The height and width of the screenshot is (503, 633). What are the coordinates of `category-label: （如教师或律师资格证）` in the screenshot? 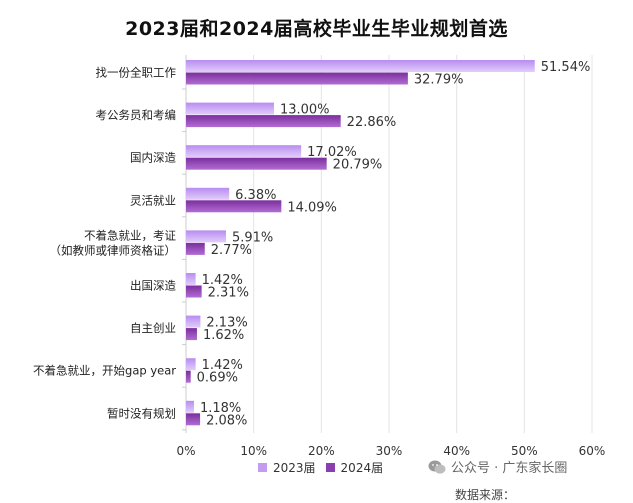 It's located at (113, 250).